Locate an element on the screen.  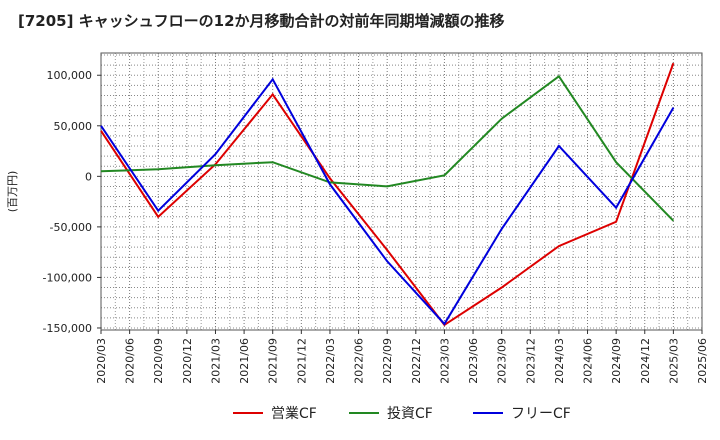
y-tick-label: -50,000 is located at coordinates (71, 227).